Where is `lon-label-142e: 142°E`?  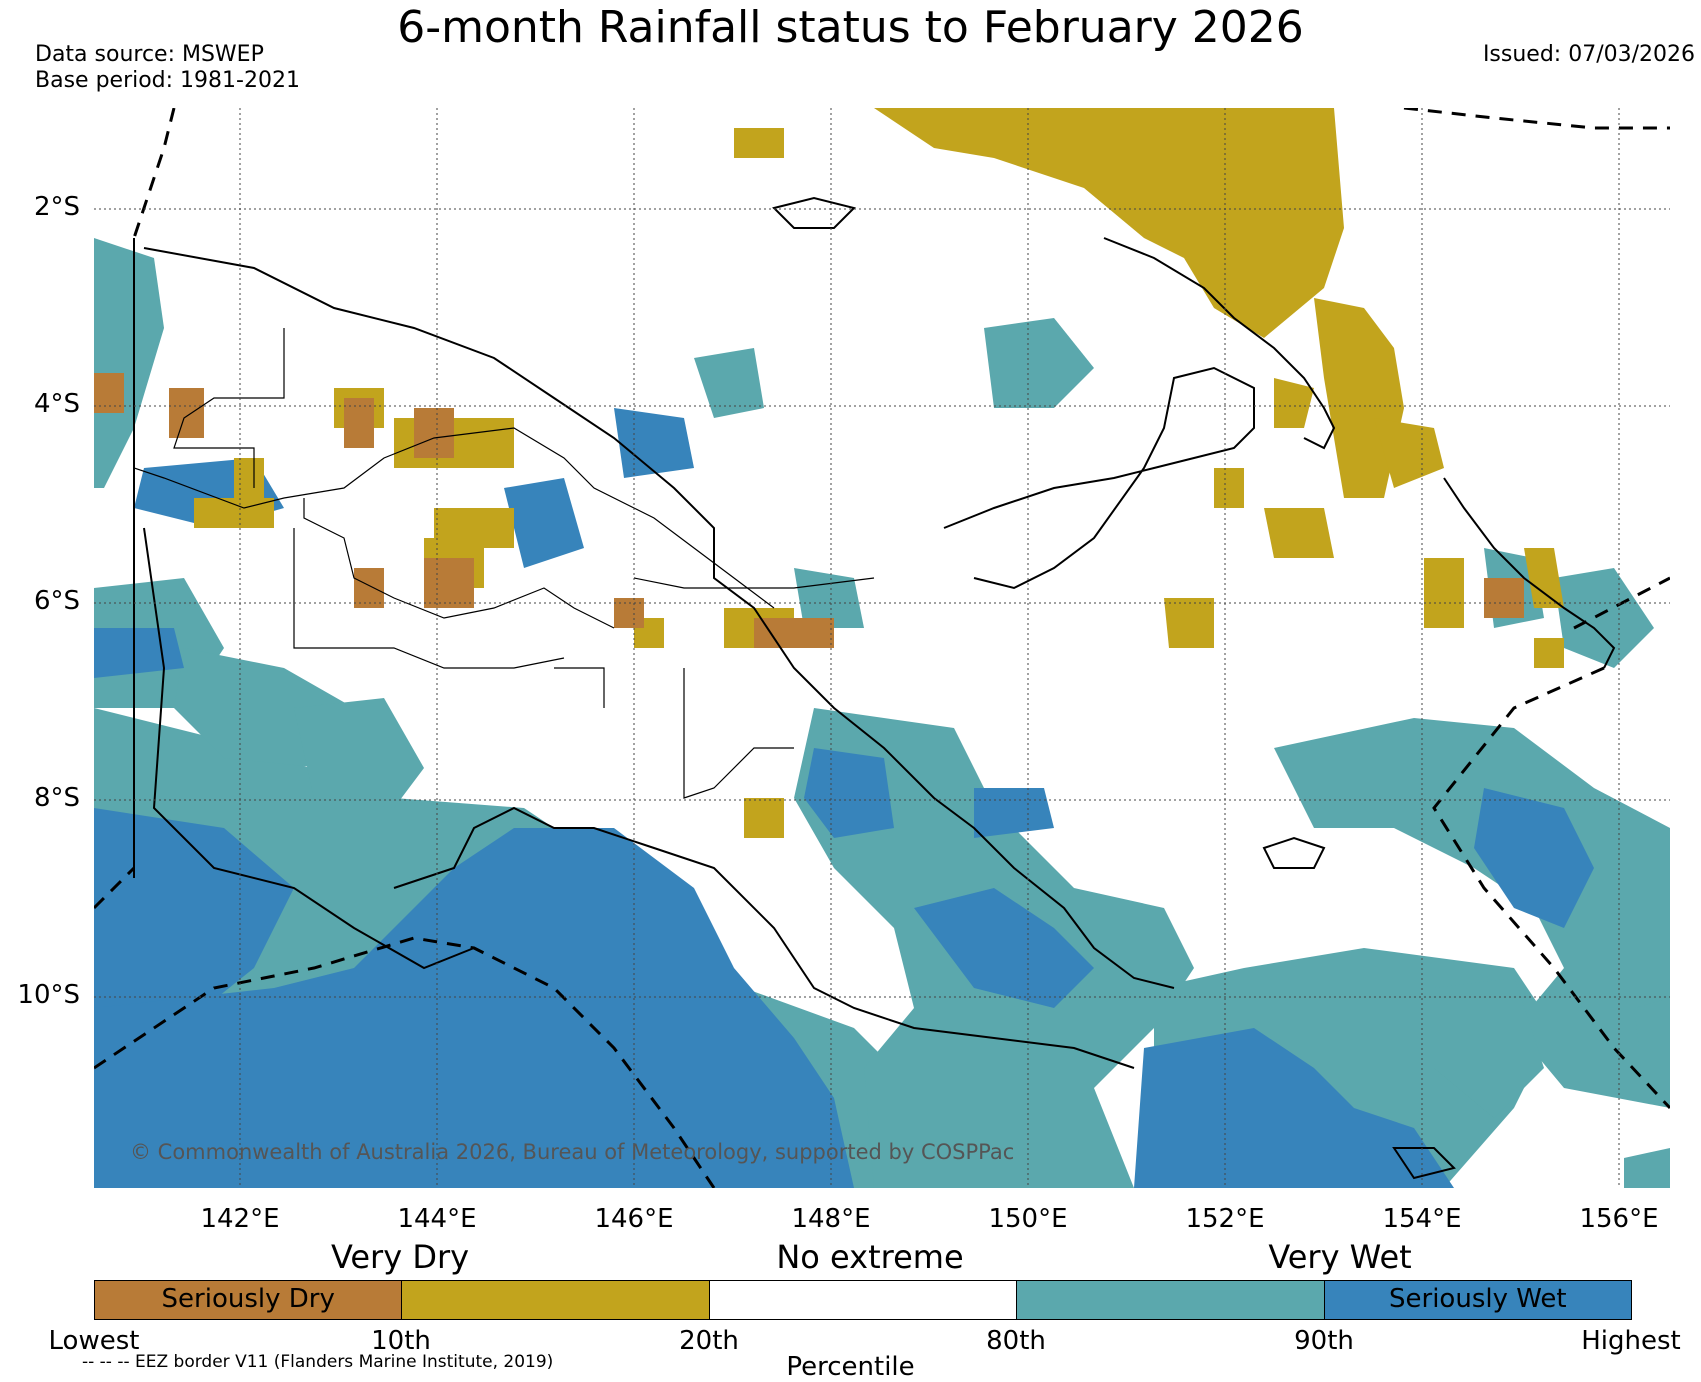 lon-label-142e: 142°E is located at coordinates (240, 1219).